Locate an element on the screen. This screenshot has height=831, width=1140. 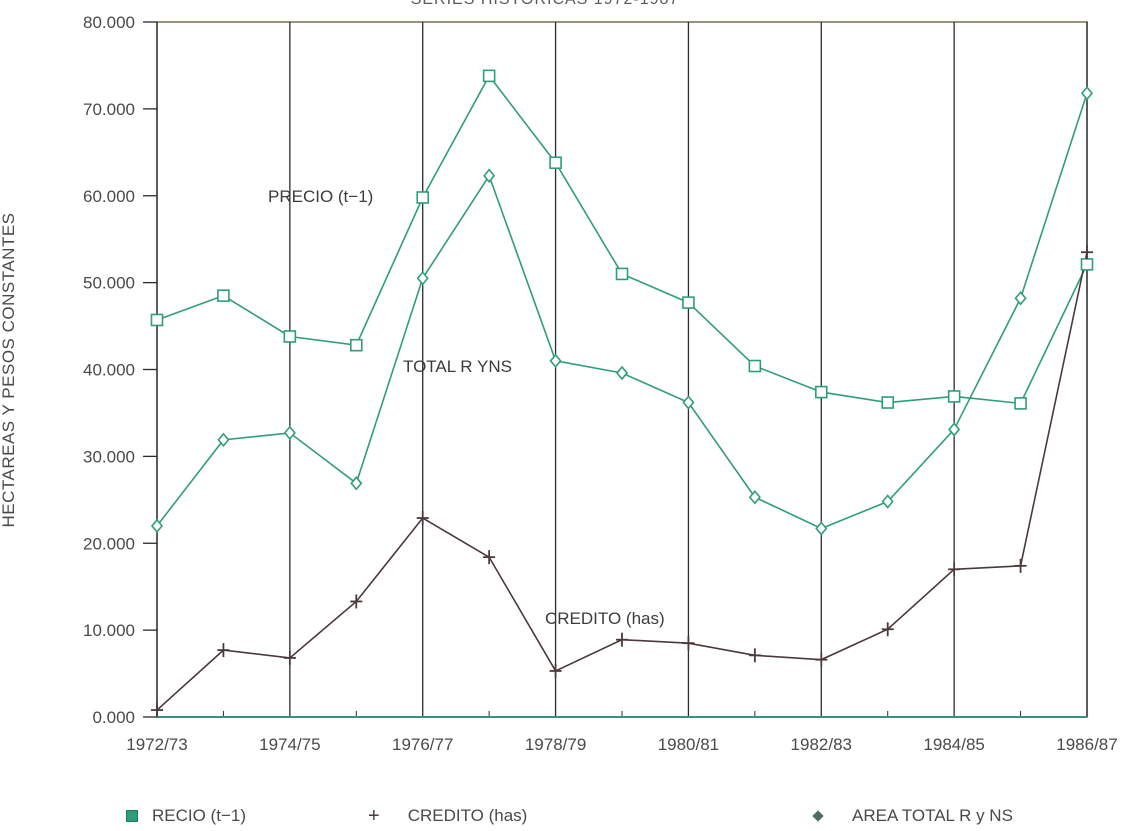
legend-item-precio: RECIO (t−1) is located at coordinates (186, 816).